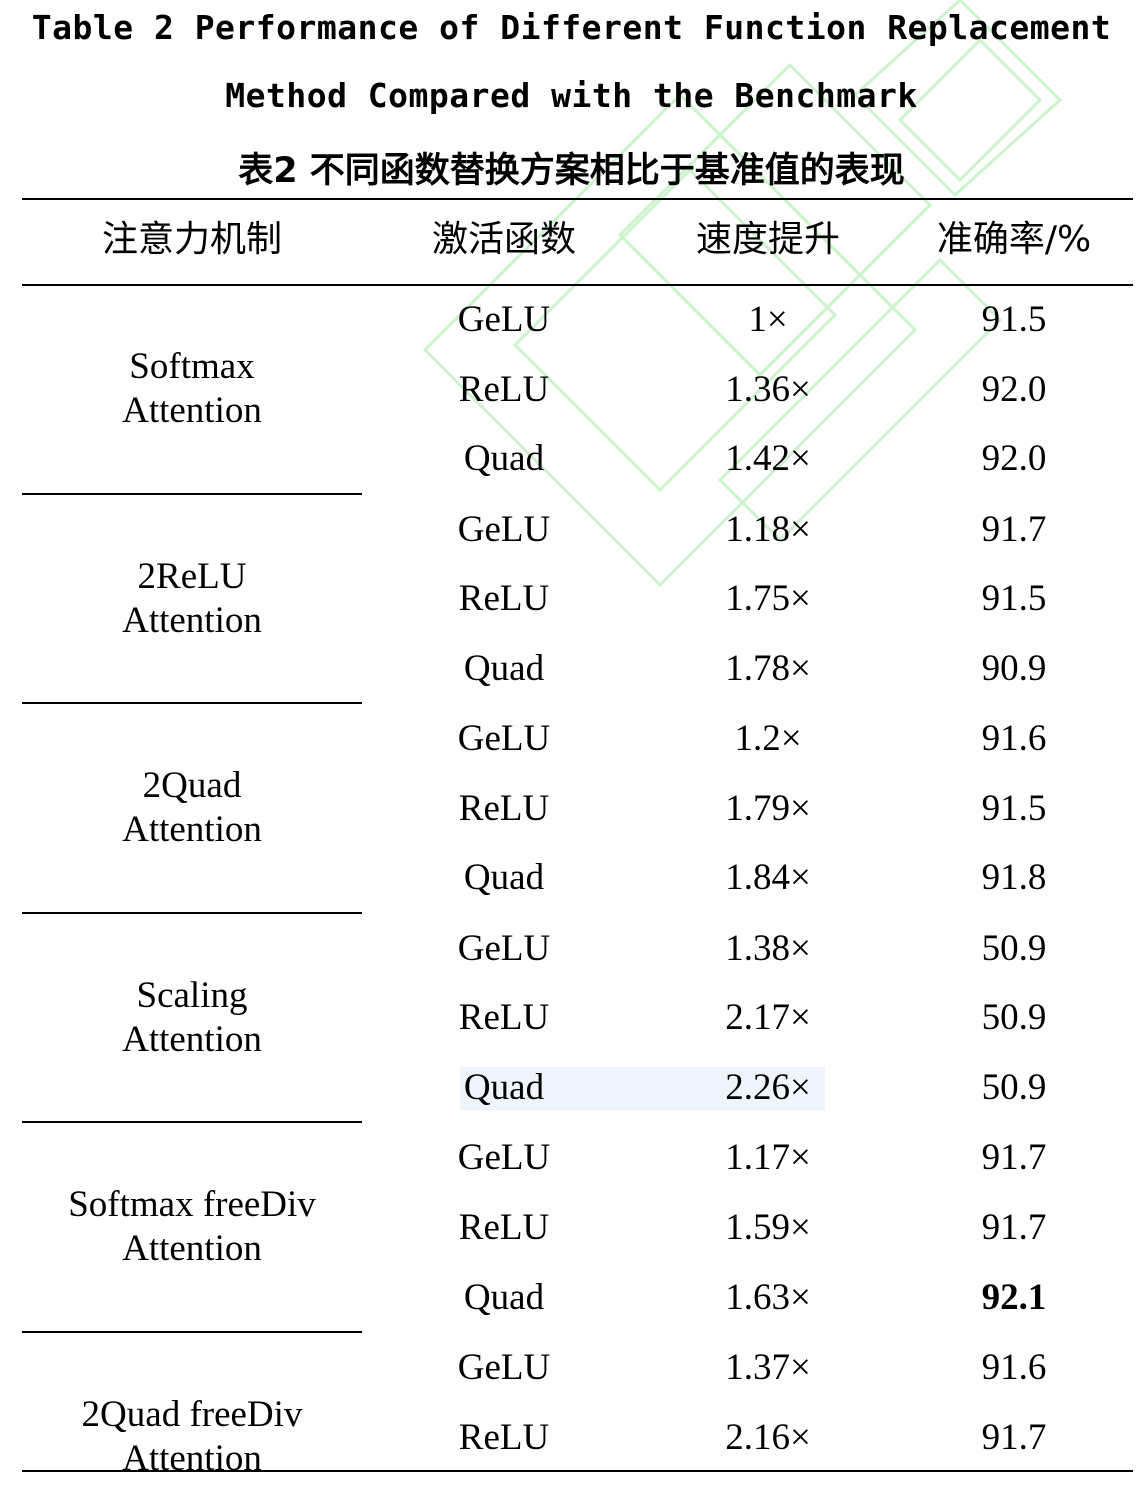 This screenshot has width=1143, height=1486. What do you see at coordinates (768, 1158) in the screenshot?
I see `speedup-cell: 1.17×` at bounding box center [768, 1158].